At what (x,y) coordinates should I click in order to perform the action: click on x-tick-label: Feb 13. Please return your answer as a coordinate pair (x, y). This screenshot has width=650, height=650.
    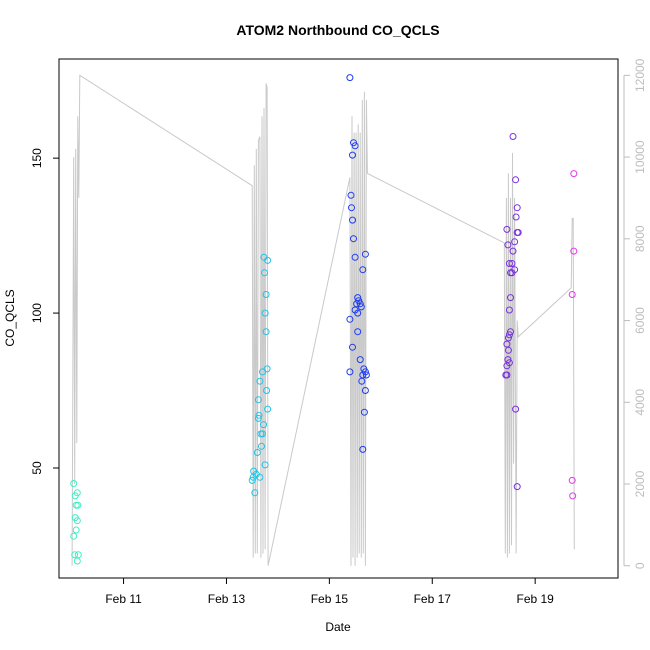
    Looking at the image, I should click on (227, 599).